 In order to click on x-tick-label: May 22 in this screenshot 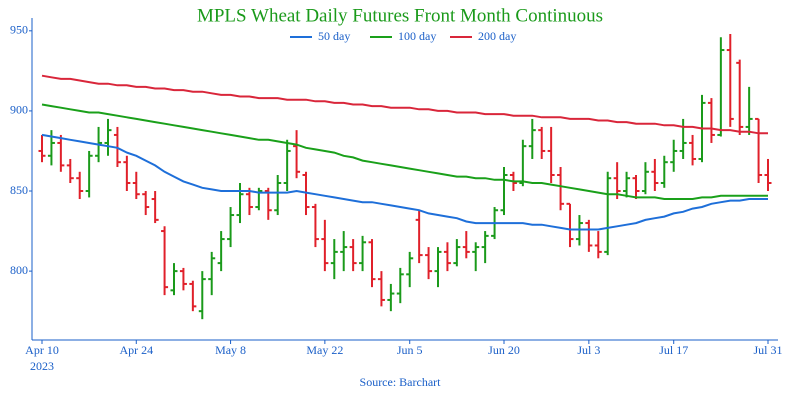, I will do `click(324, 350)`.